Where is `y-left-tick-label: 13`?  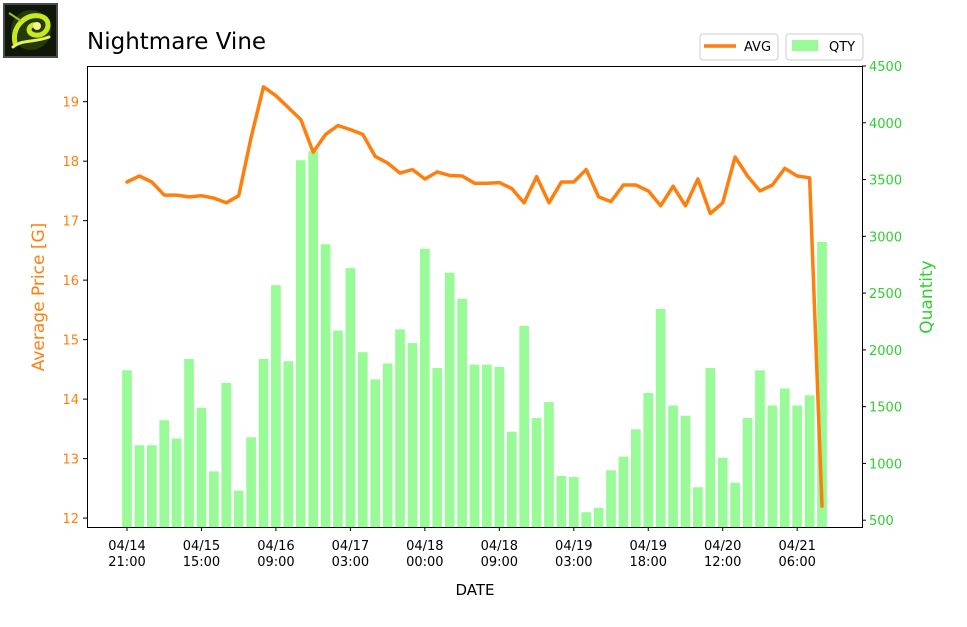
y-left-tick-label: 13 is located at coordinates (70, 460).